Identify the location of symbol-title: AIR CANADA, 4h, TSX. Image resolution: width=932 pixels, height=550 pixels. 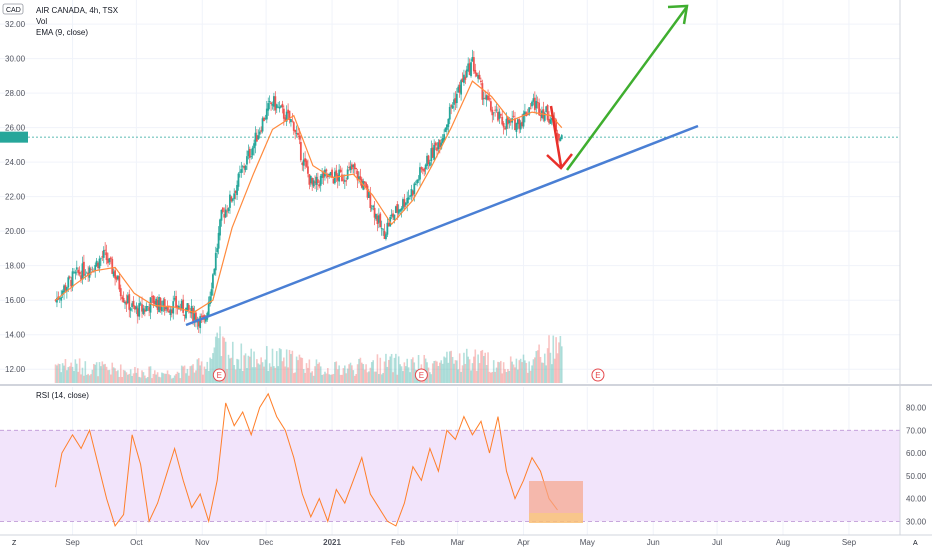
(77, 10).